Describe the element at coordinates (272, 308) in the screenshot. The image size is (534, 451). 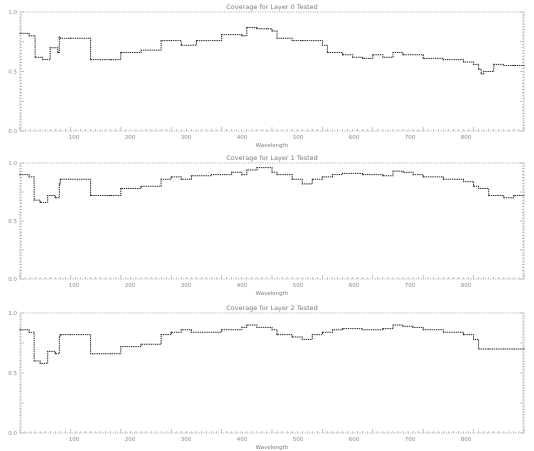
I see `chart-title: Coverage for Layer 2 Tested` at that location.